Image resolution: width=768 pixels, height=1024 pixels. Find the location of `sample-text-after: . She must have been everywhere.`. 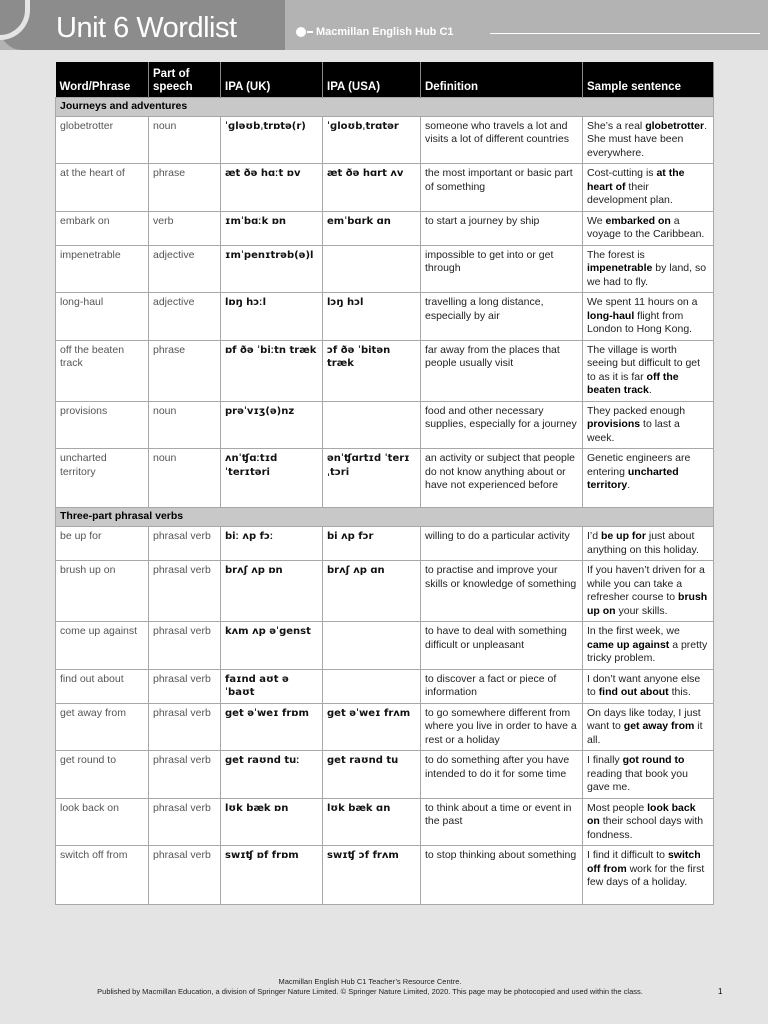

sample-text-after: . She must have been everywhere. is located at coordinates (647, 139).